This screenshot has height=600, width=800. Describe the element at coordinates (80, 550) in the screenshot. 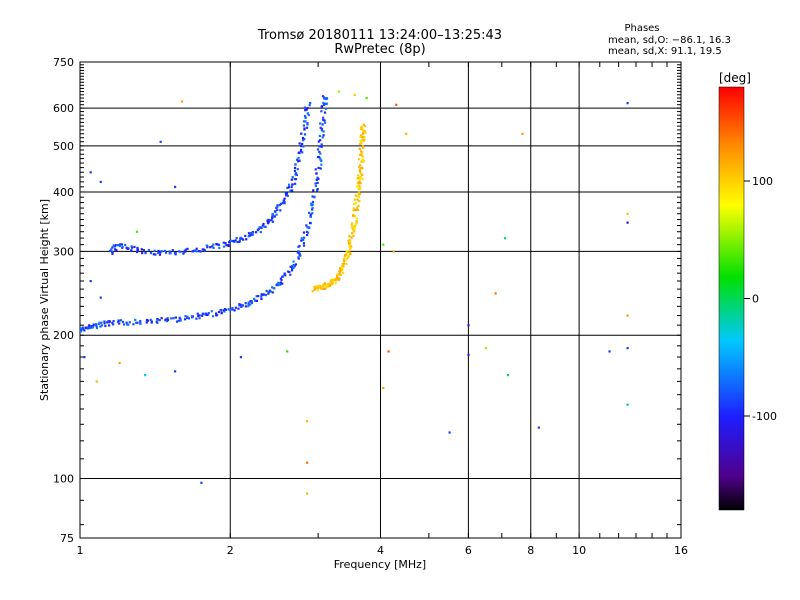

I see `x-tick-label: 1` at that location.